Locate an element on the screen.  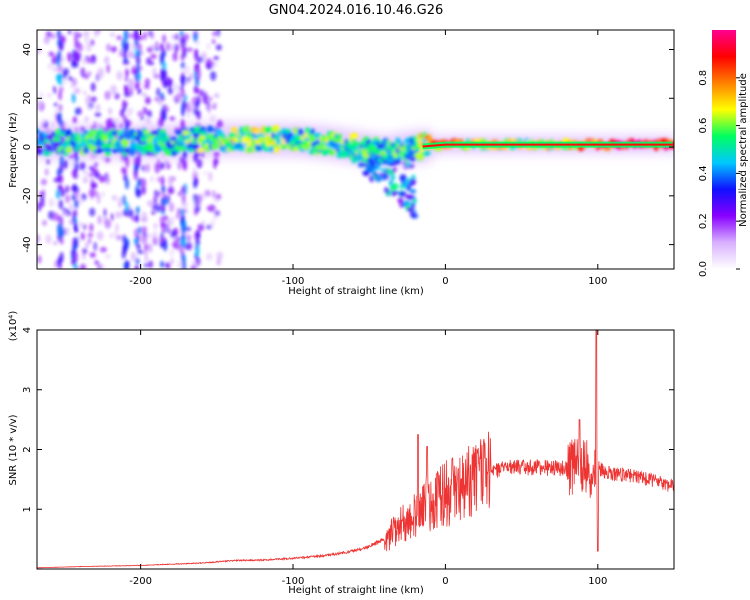
colorbar-tick-label: 0.8 is located at coordinates (703, 78).